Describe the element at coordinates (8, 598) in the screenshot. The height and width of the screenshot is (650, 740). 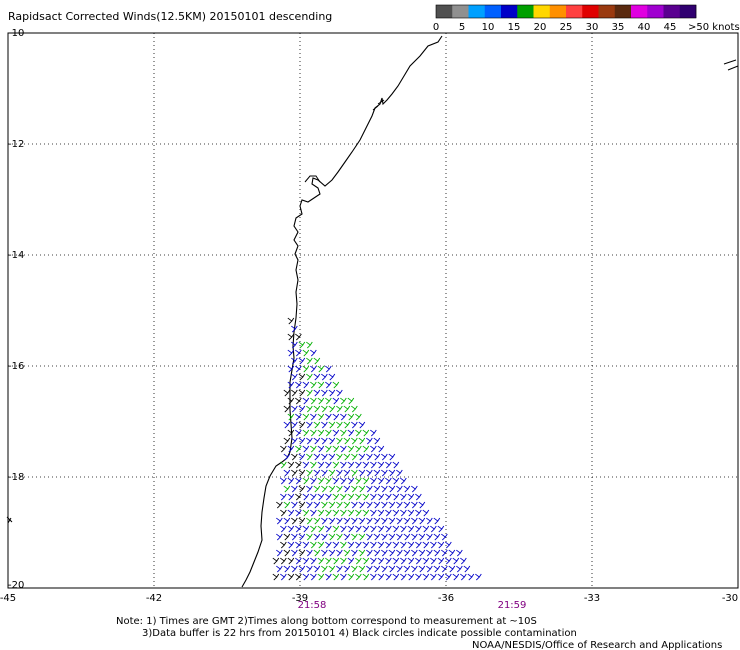
I see `lon-label-45: -45` at that location.